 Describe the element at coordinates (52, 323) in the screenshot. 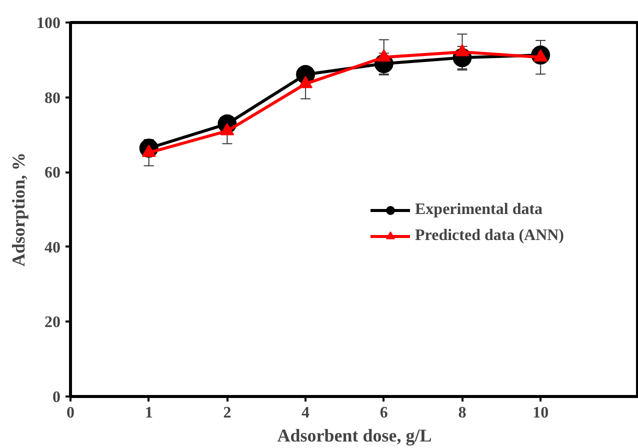

I see `y-tick-label: 20` at that location.